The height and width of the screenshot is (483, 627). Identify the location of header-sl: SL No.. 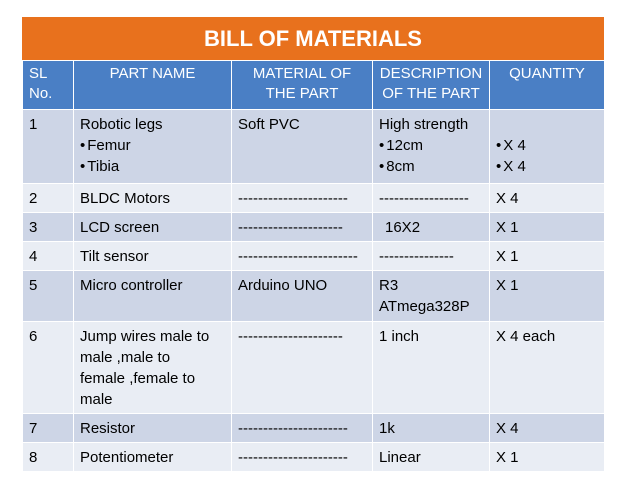
(48, 85).